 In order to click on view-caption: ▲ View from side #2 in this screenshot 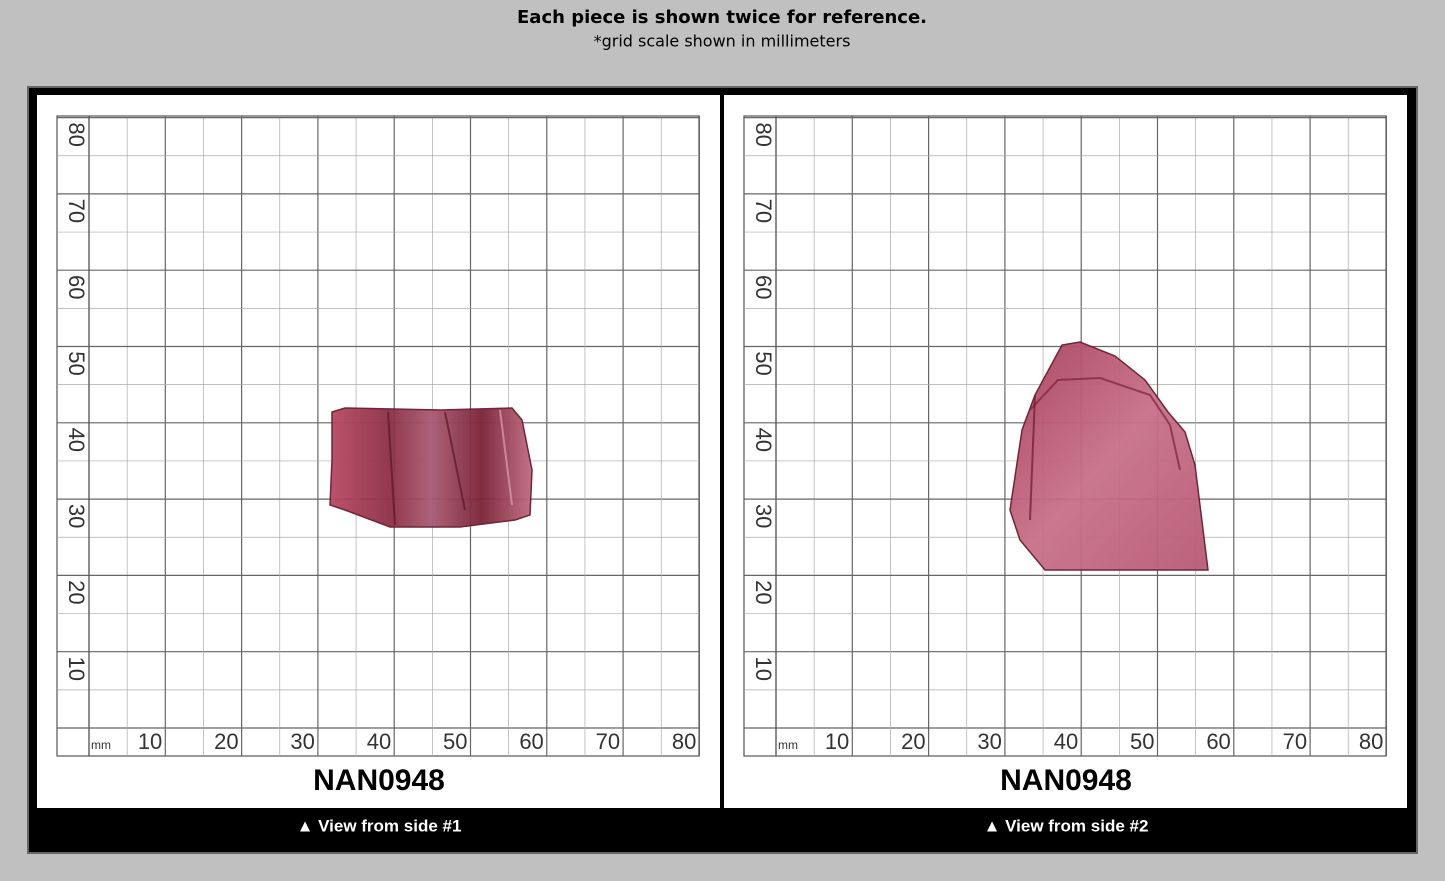, I will do `click(1066, 825)`.